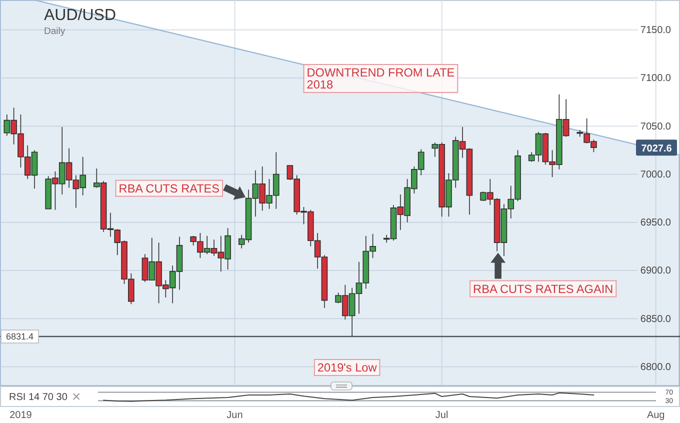 This screenshot has height=423, width=680. Describe the element at coordinates (80, 15) in the screenshot. I see `chart-title: AUD/USD` at that location.